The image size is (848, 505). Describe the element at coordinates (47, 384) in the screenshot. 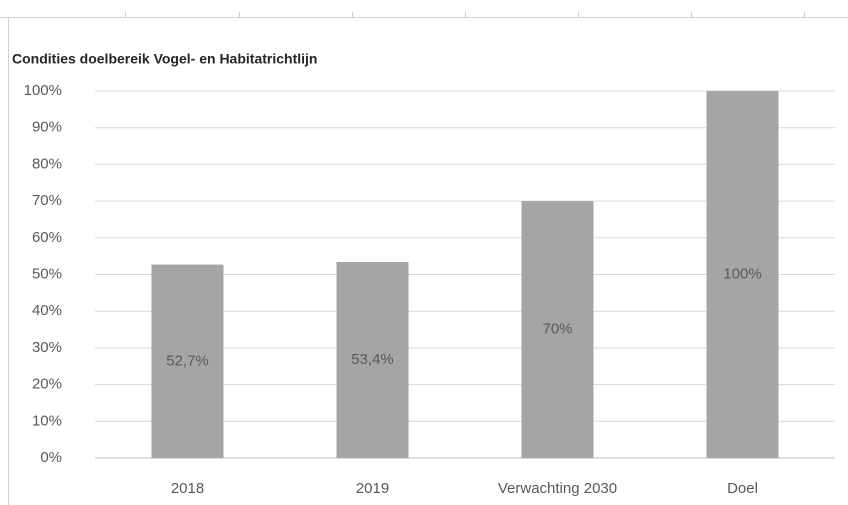

I see `y-tick-label: 20%` at that location.